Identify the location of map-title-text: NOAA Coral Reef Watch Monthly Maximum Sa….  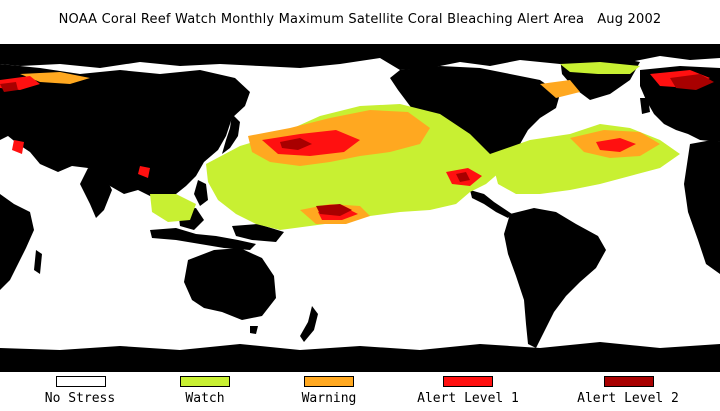
(321, 19).